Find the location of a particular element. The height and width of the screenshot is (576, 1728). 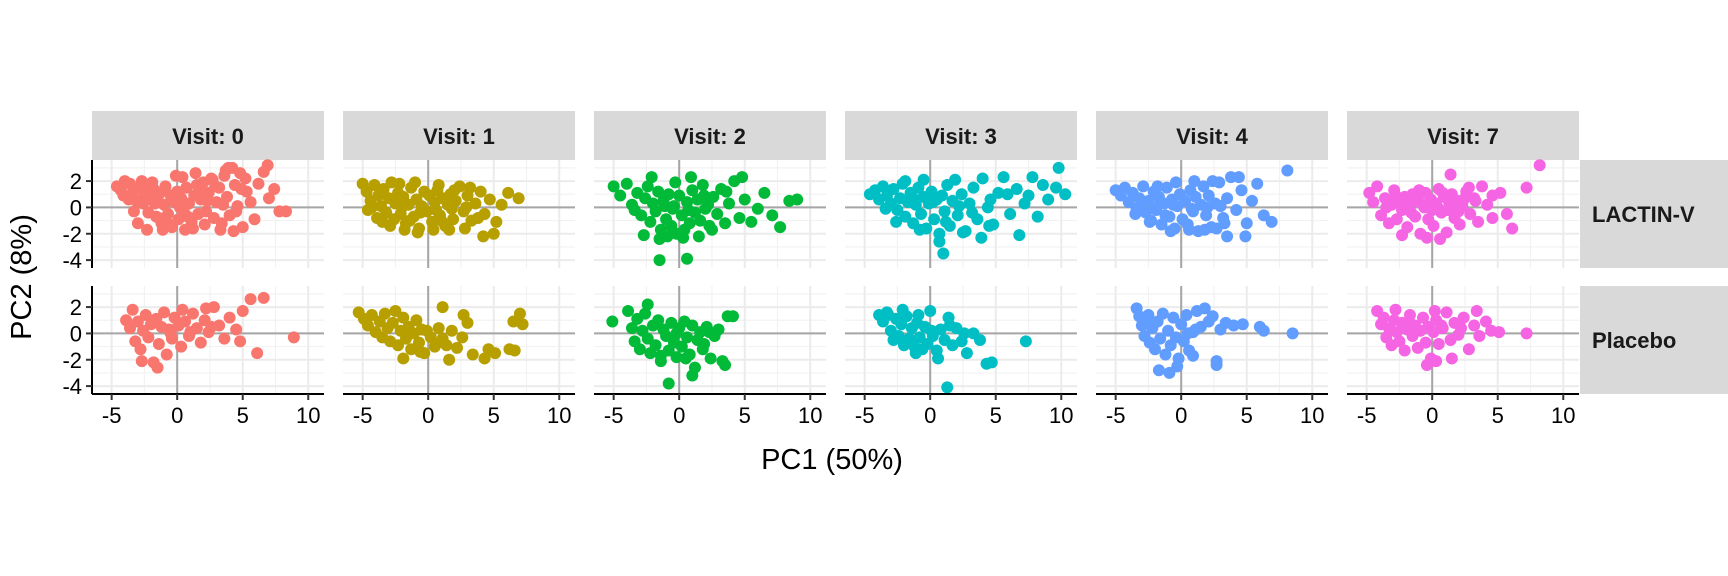

y-tick-label: -4 is located at coordinates (72, 260).